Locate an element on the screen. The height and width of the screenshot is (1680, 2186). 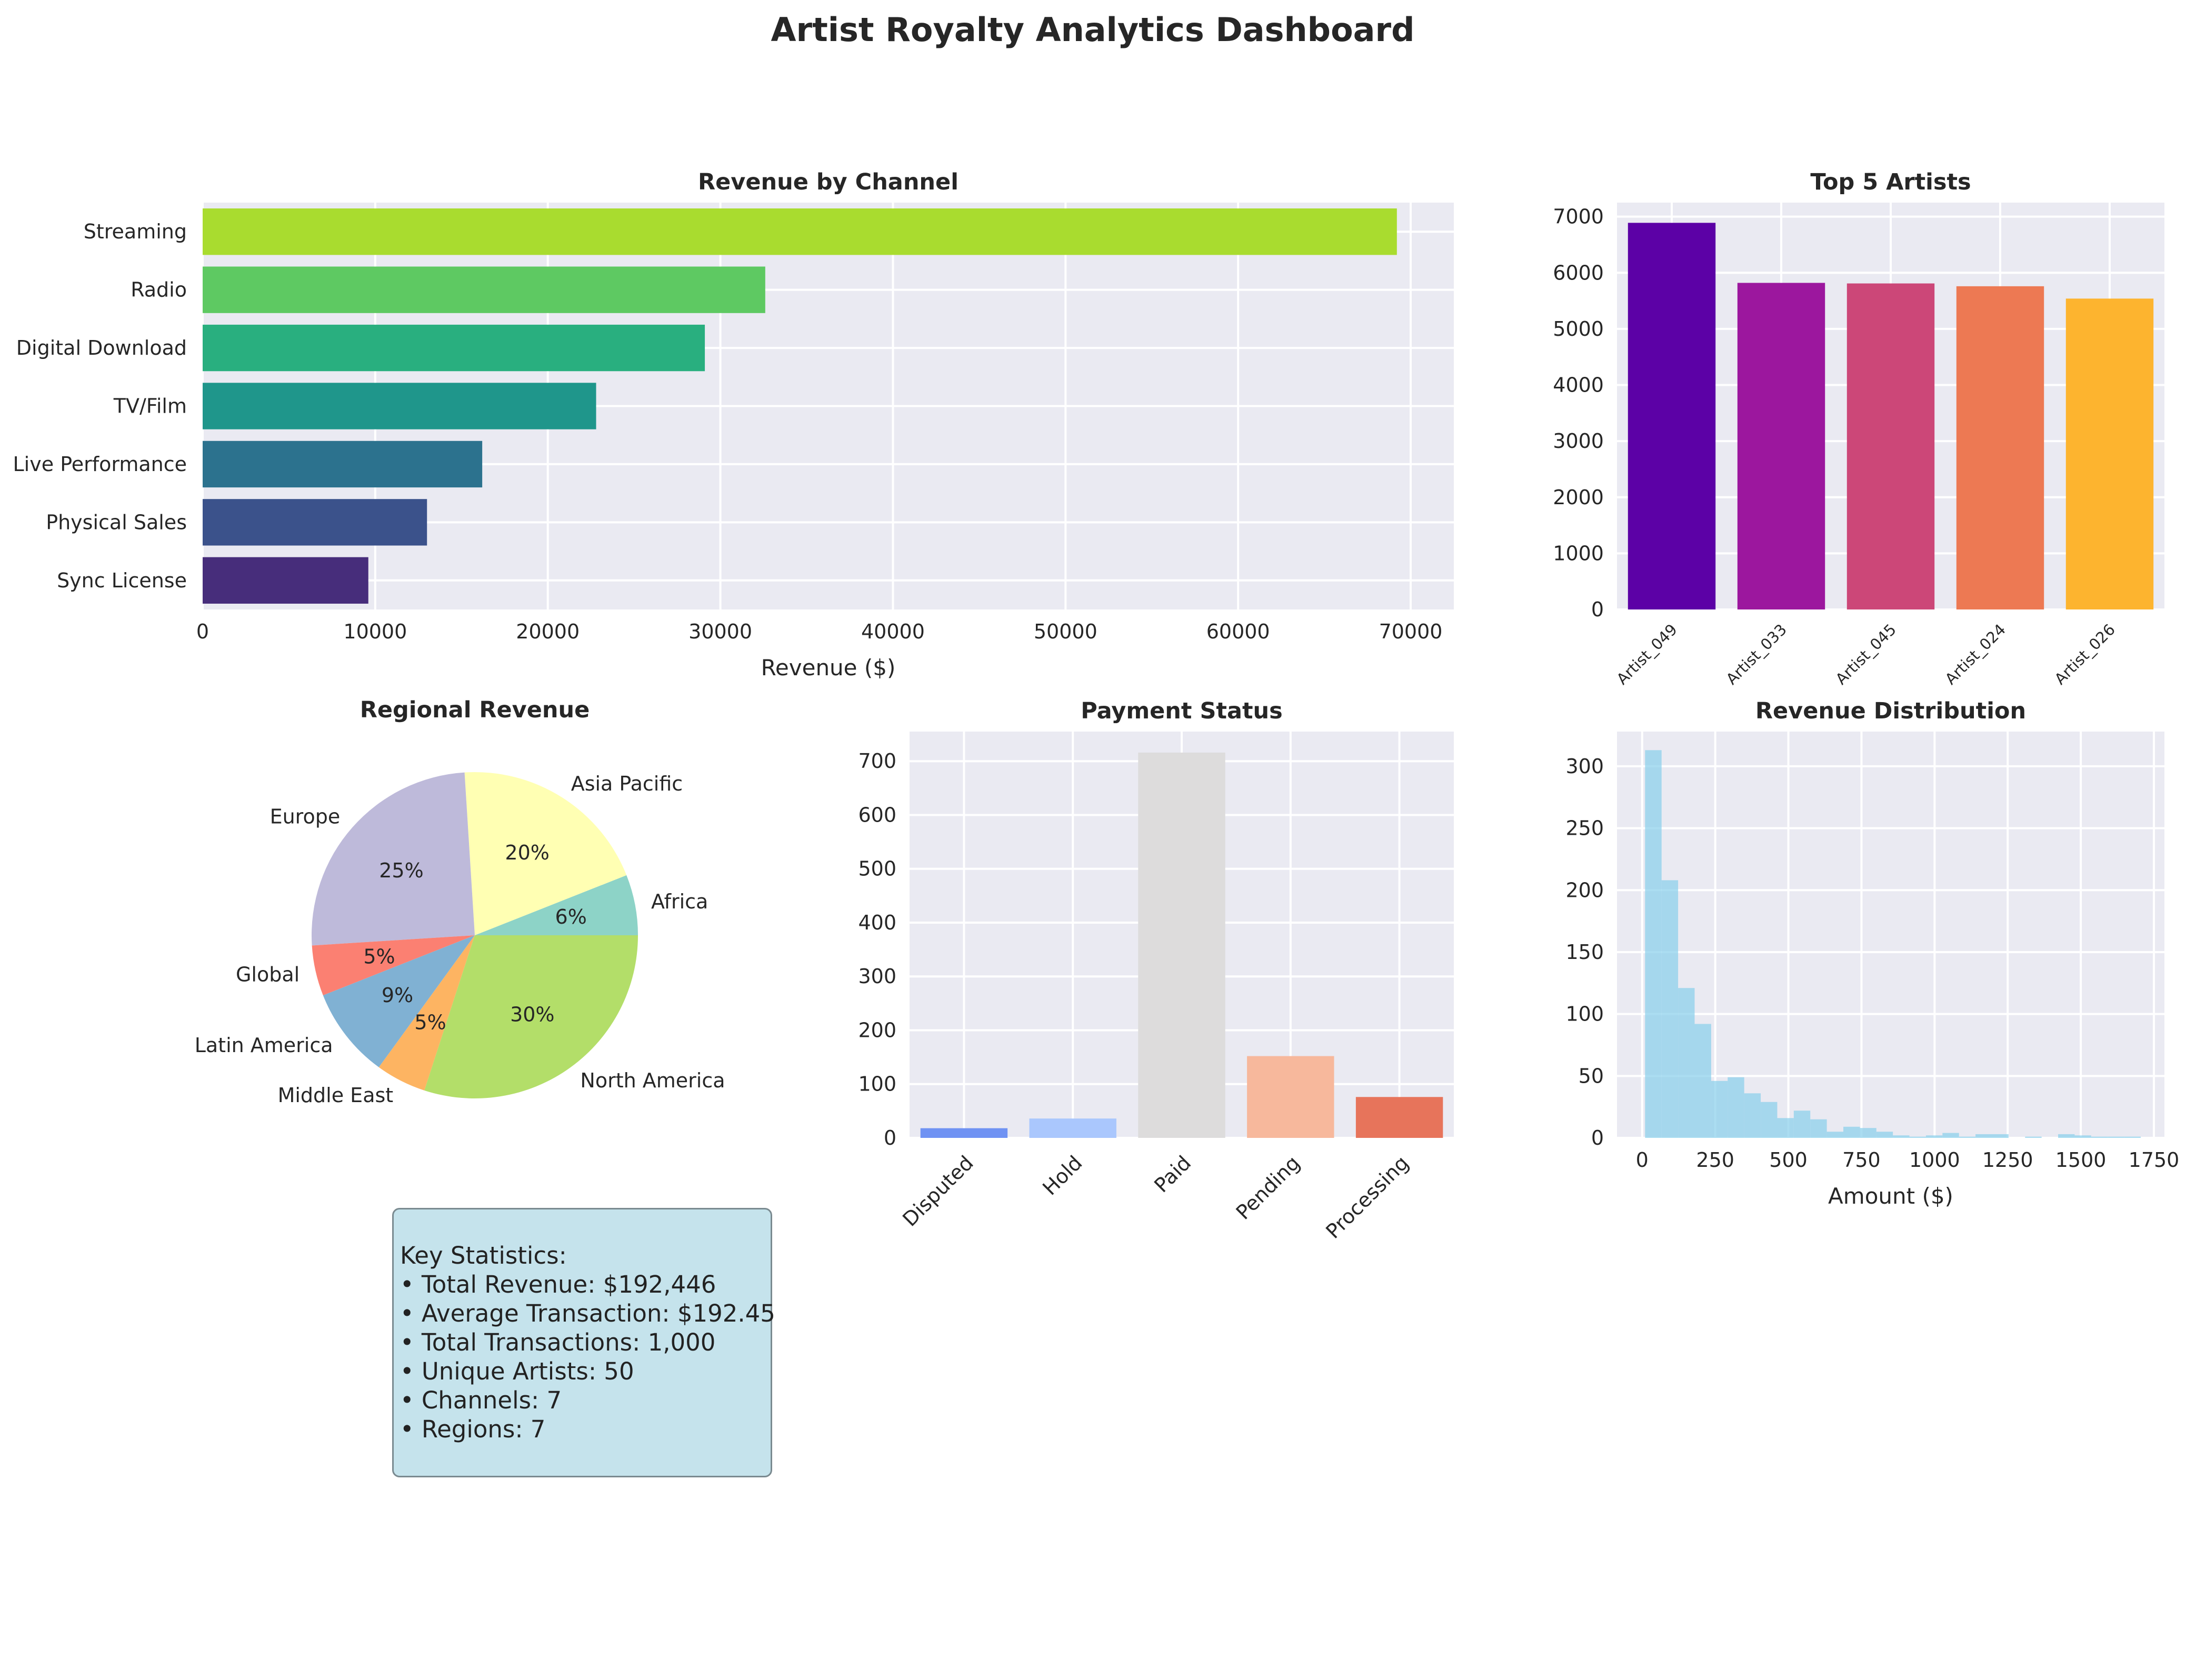
pie-label: Asia Pacific is located at coordinates (627, 783).